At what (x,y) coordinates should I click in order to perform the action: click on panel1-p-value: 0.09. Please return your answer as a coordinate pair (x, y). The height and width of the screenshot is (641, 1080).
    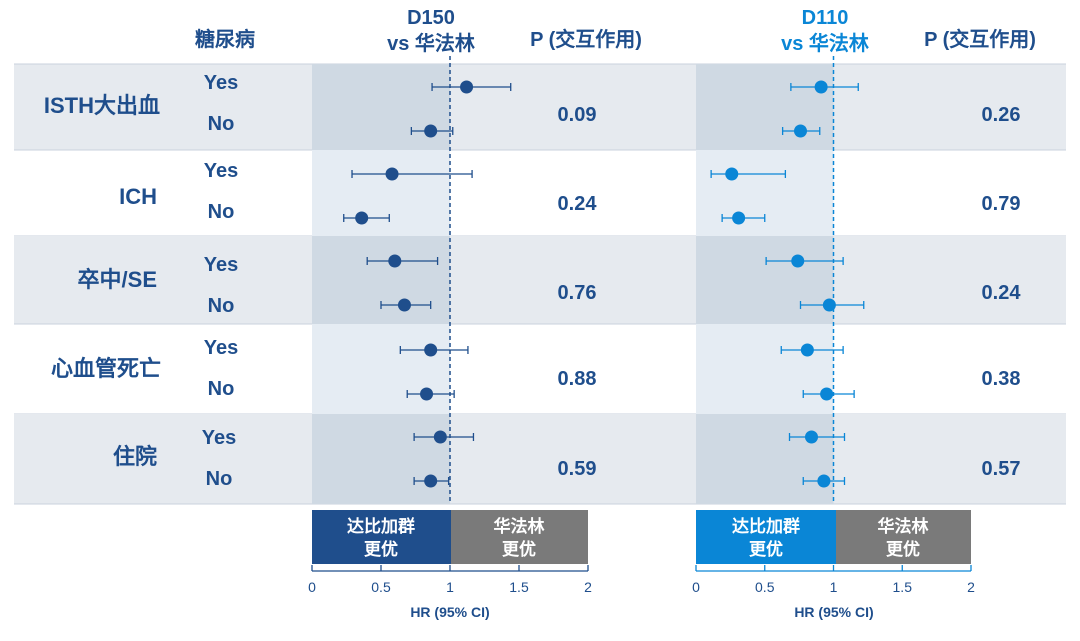
    Looking at the image, I should click on (577, 115).